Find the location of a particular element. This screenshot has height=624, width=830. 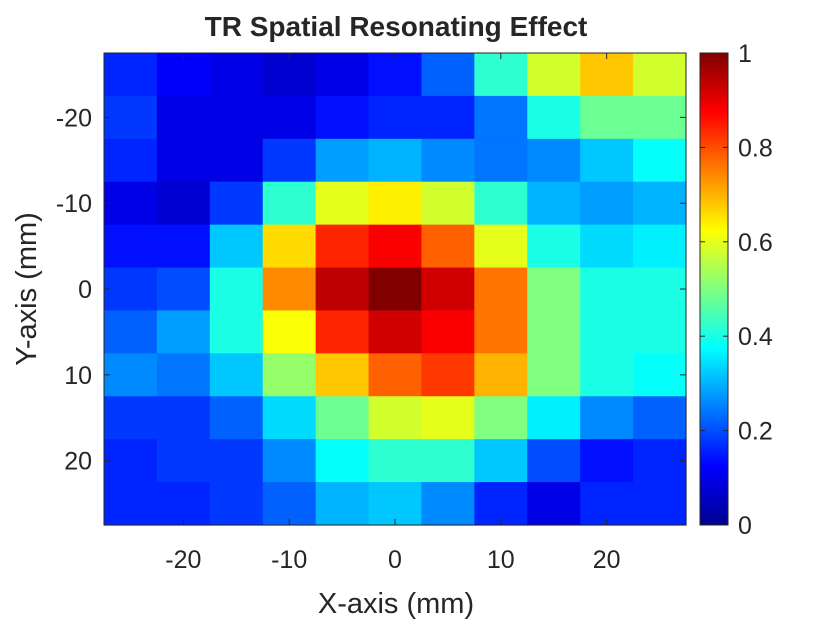

heatmap-cell-r6-c10 is located at coordinates (660, 332).